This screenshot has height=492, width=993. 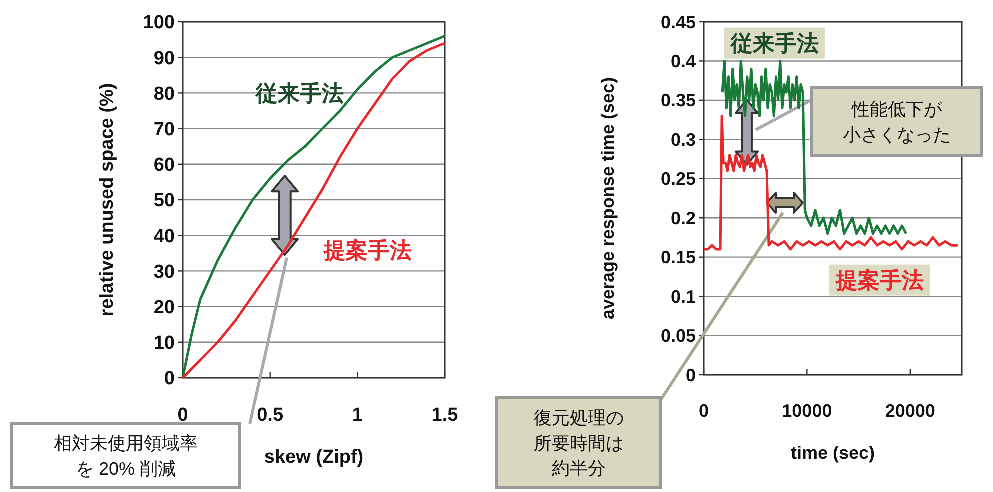 I want to click on y-tick-label: 50, so click(x=164, y=201).